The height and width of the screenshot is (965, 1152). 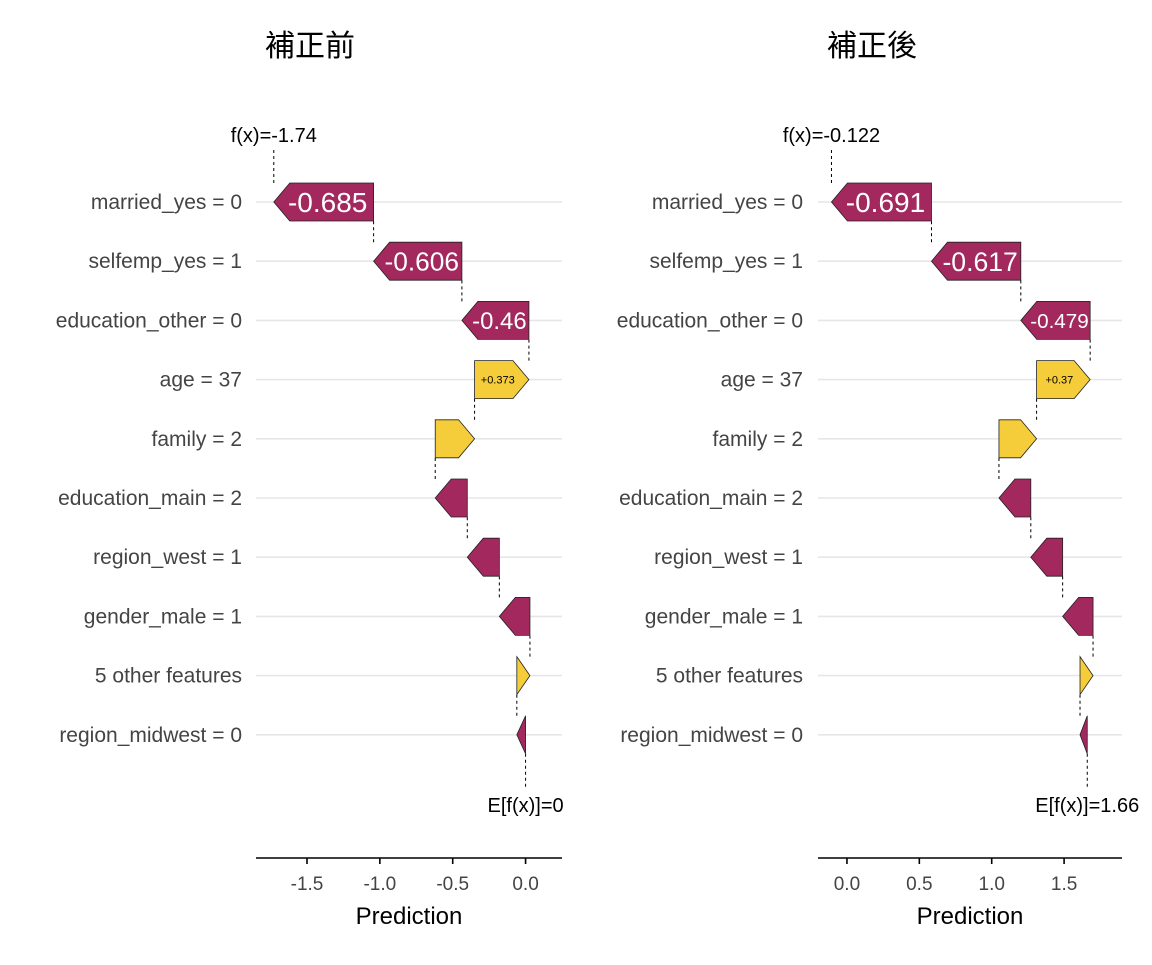 What do you see at coordinates (452, 884) in the screenshot?
I see `x-tick-label: -0.5` at bounding box center [452, 884].